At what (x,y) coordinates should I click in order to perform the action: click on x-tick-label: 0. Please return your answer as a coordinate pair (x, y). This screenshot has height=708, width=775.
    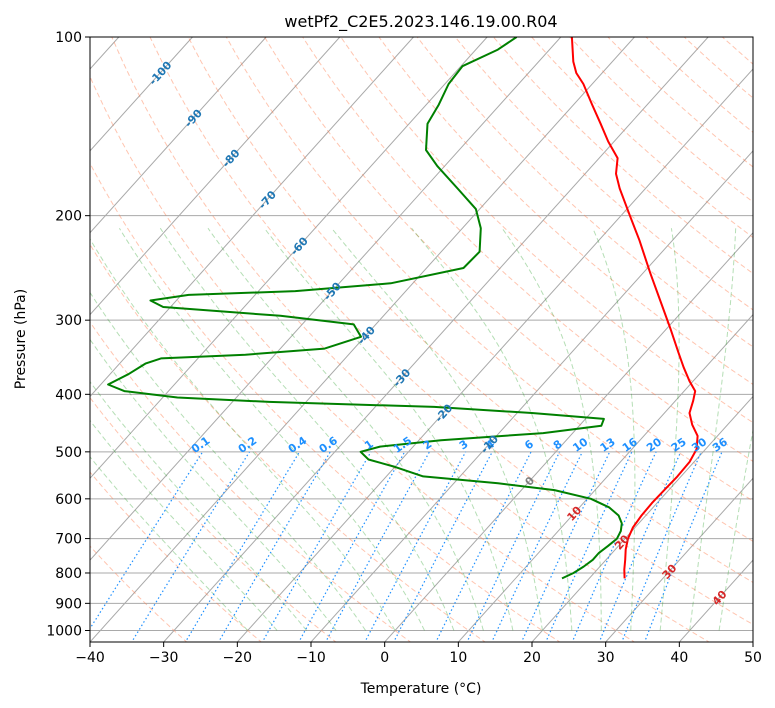
    Looking at the image, I should click on (384, 658).